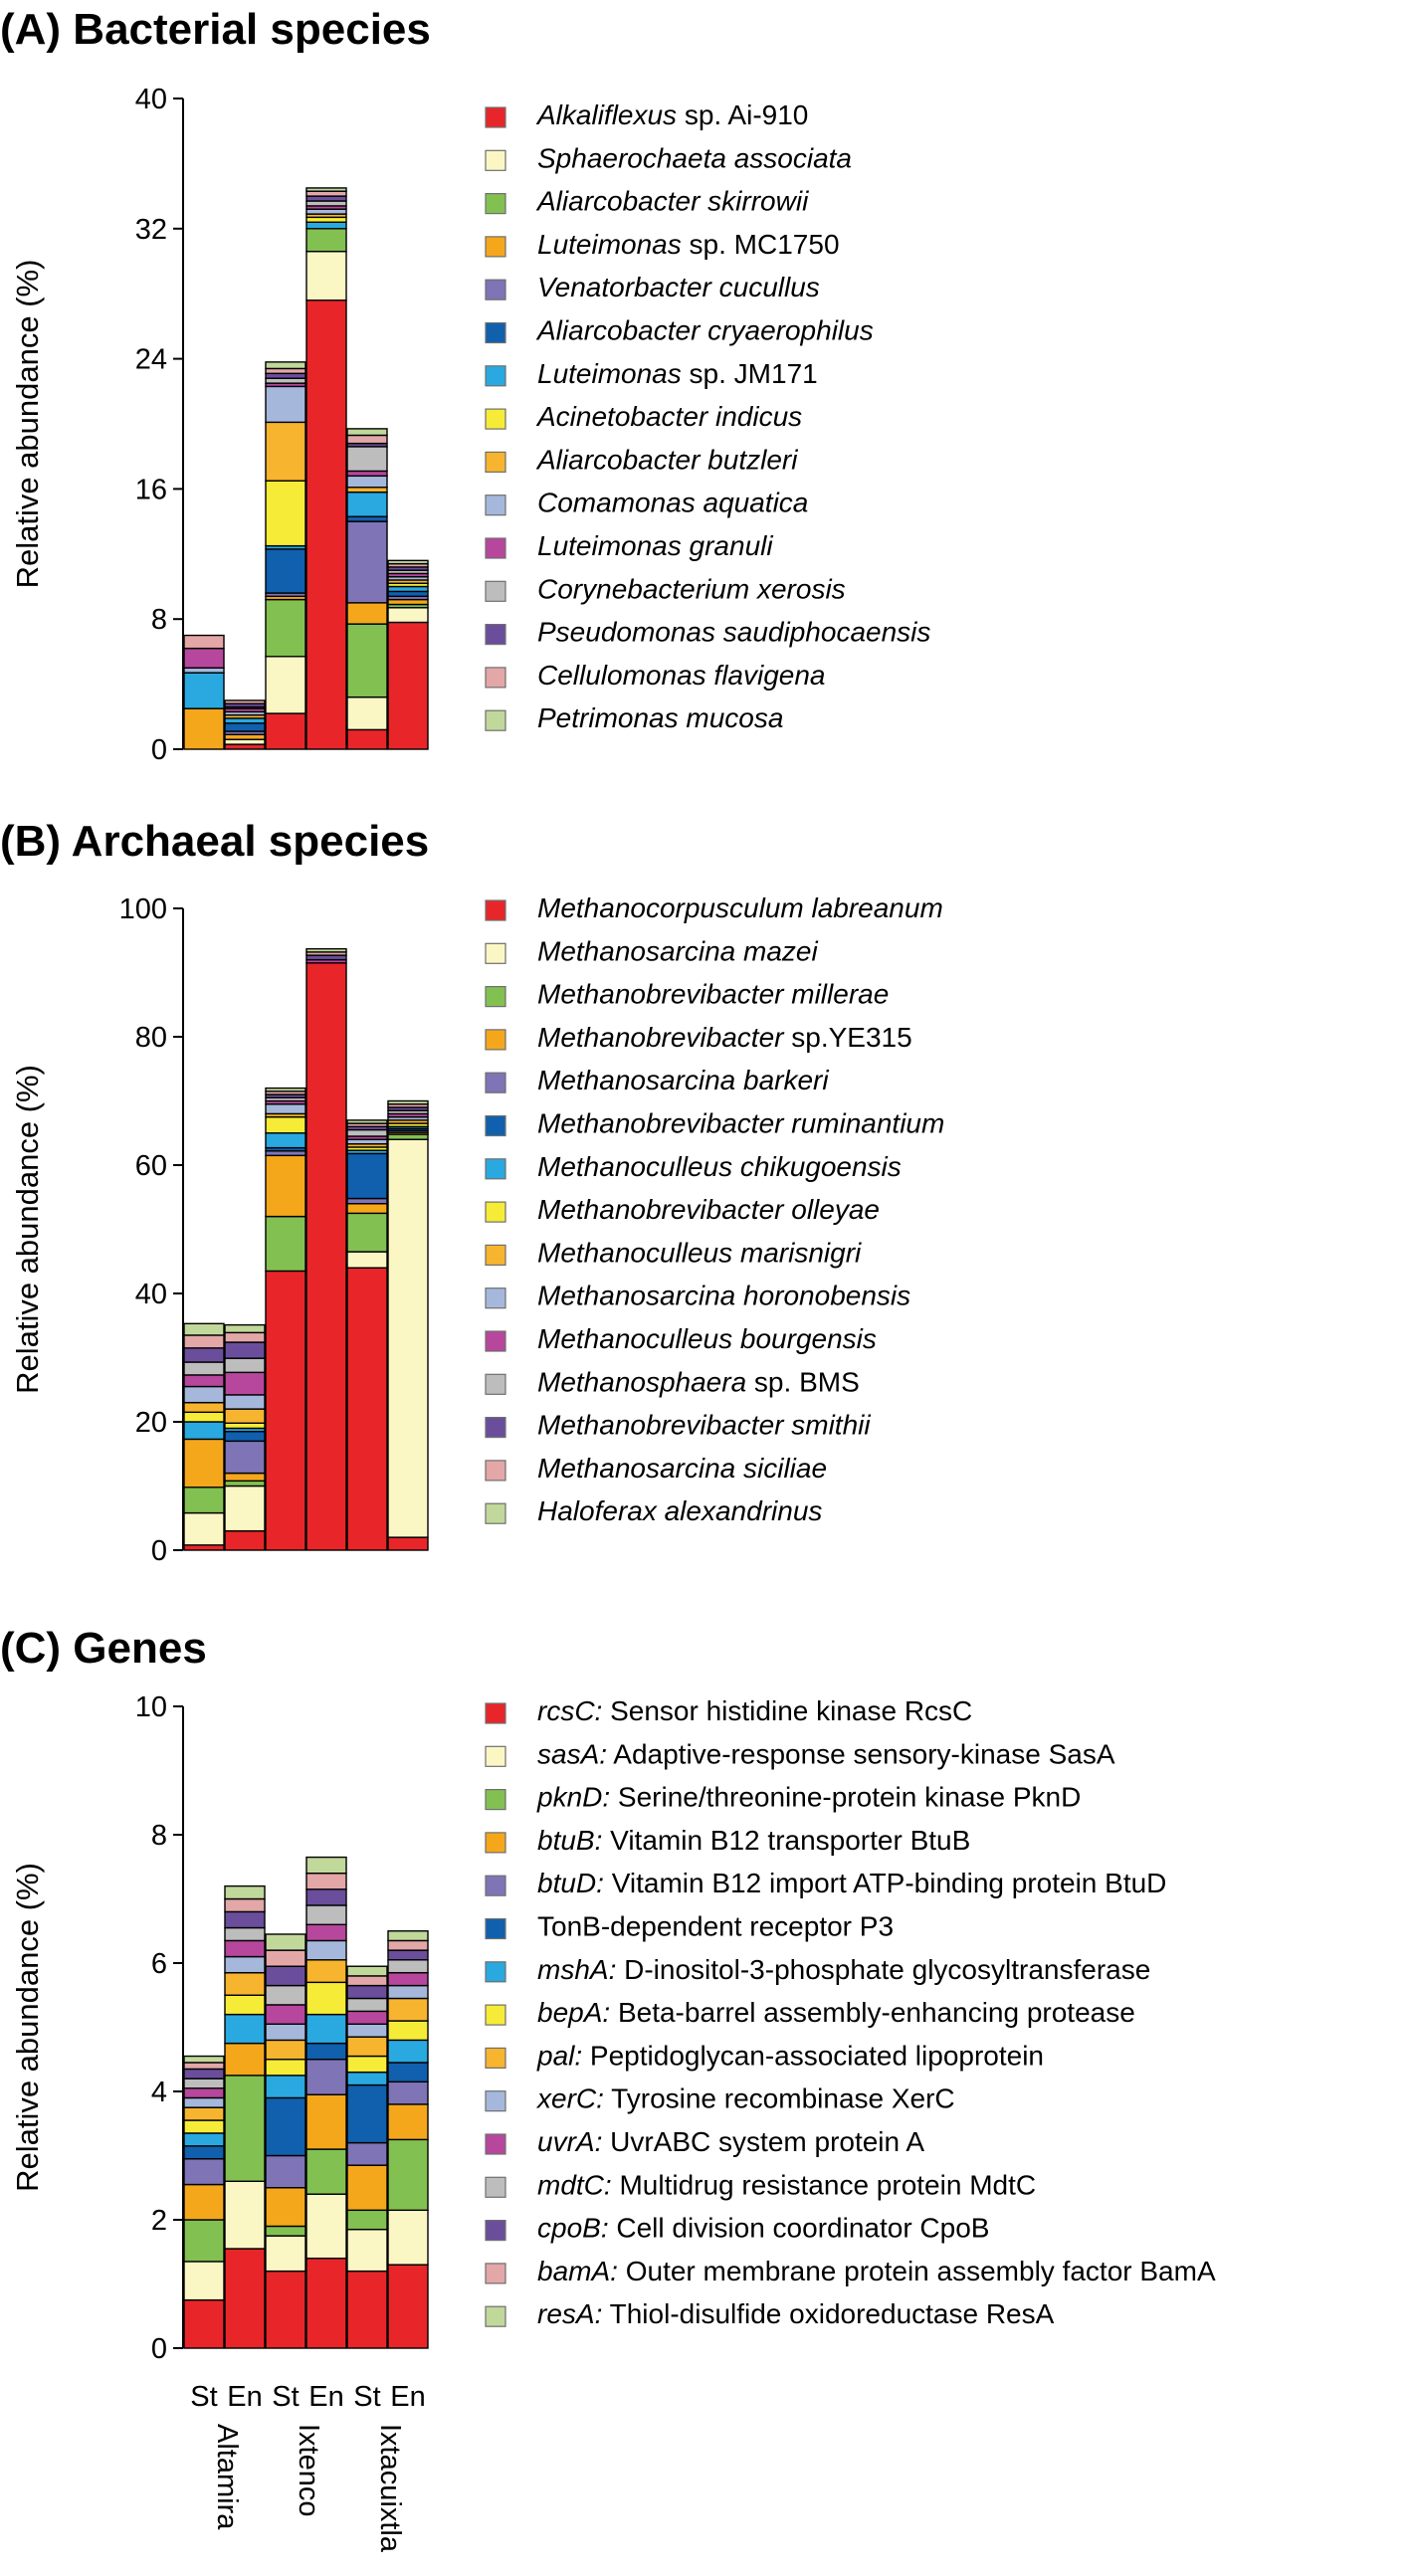  I want to click on x-group-label: Altamira, so click(227, 2477).